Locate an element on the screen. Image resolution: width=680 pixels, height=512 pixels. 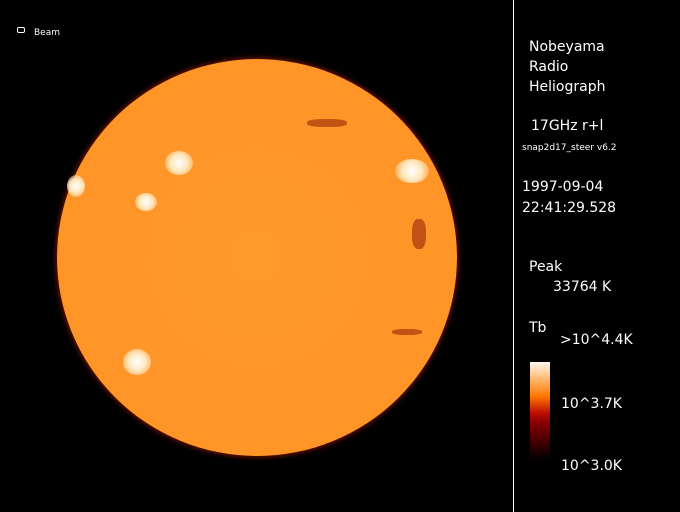
observatory-line-1: Nobeyama is located at coordinates (567, 47).